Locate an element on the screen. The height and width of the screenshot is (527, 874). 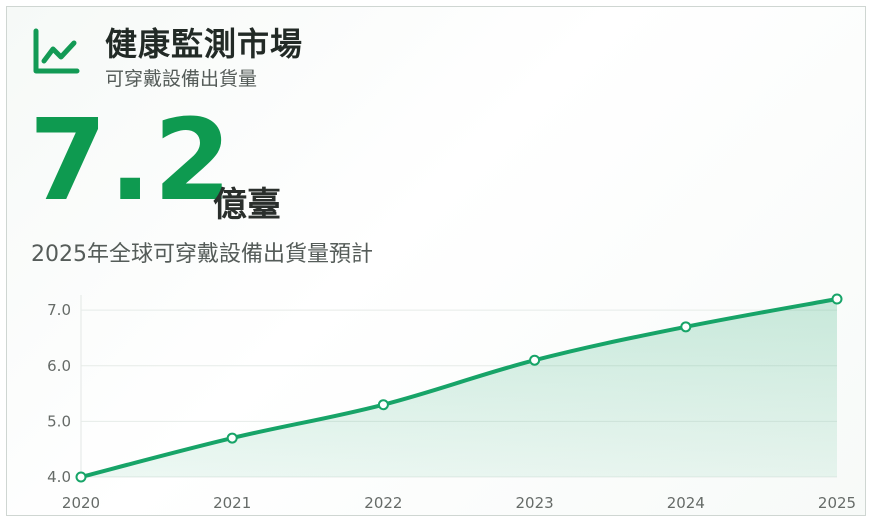
x-tick-label: 2021 is located at coordinates (232, 503).